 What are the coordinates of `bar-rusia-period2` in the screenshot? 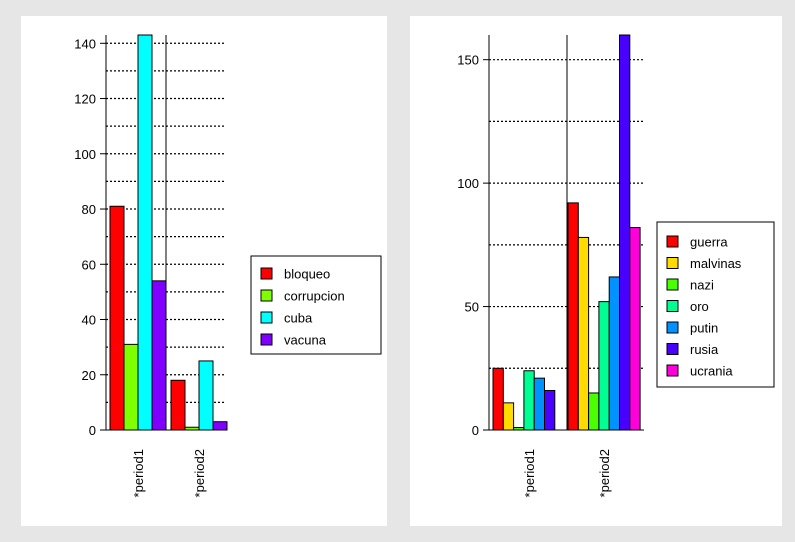 It's located at (625, 232).